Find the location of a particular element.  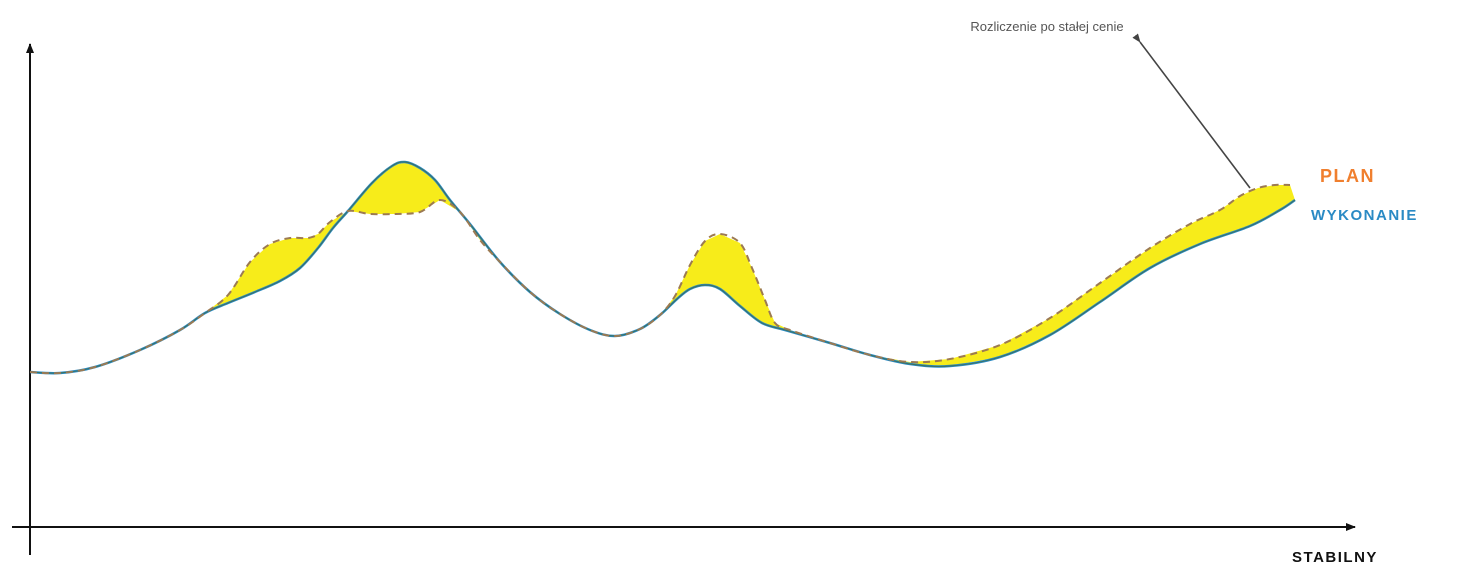

wykonanie-series-label: WYKONANIE is located at coordinates (1364, 215).